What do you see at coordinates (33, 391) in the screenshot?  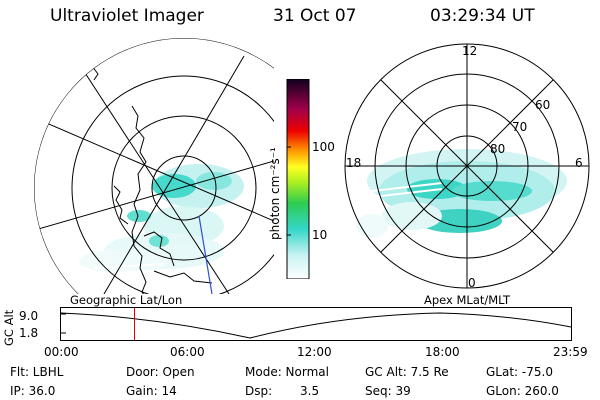 I see `info-ip: IP: 36.0` at bounding box center [33, 391].